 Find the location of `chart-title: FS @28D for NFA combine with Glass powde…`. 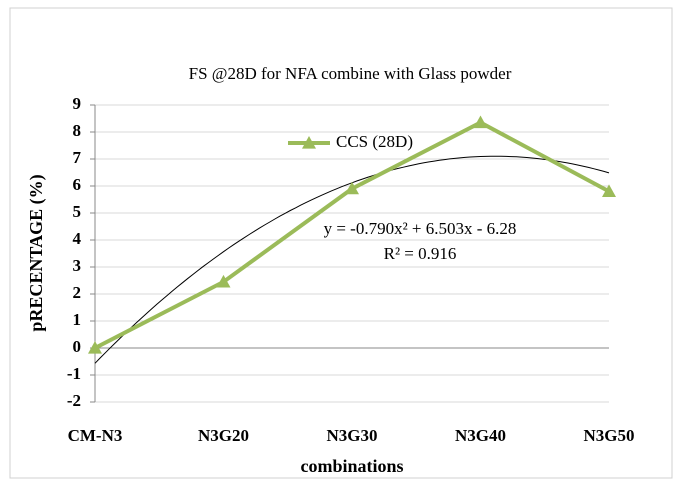

chart-title: FS @28D for NFA combine with Glass powde… is located at coordinates (350, 73).